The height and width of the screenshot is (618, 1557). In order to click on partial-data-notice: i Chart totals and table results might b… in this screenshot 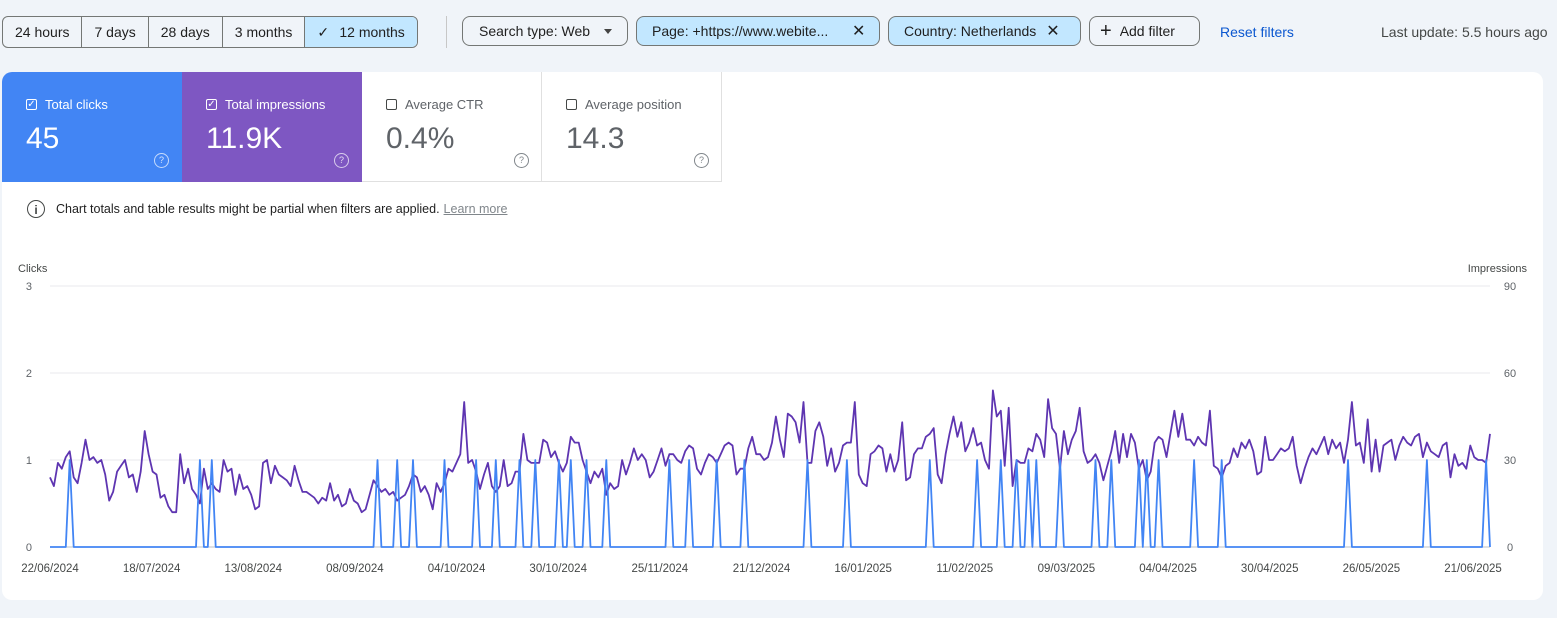, I will do `click(267, 209)`.